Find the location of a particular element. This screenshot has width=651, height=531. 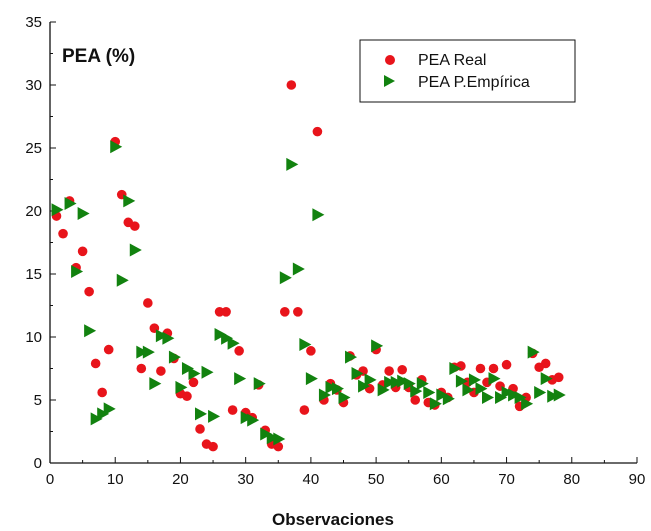

y-axis-ticks: 0 5 10 15 20 25 30 35 is located at coordinates (40, 243).